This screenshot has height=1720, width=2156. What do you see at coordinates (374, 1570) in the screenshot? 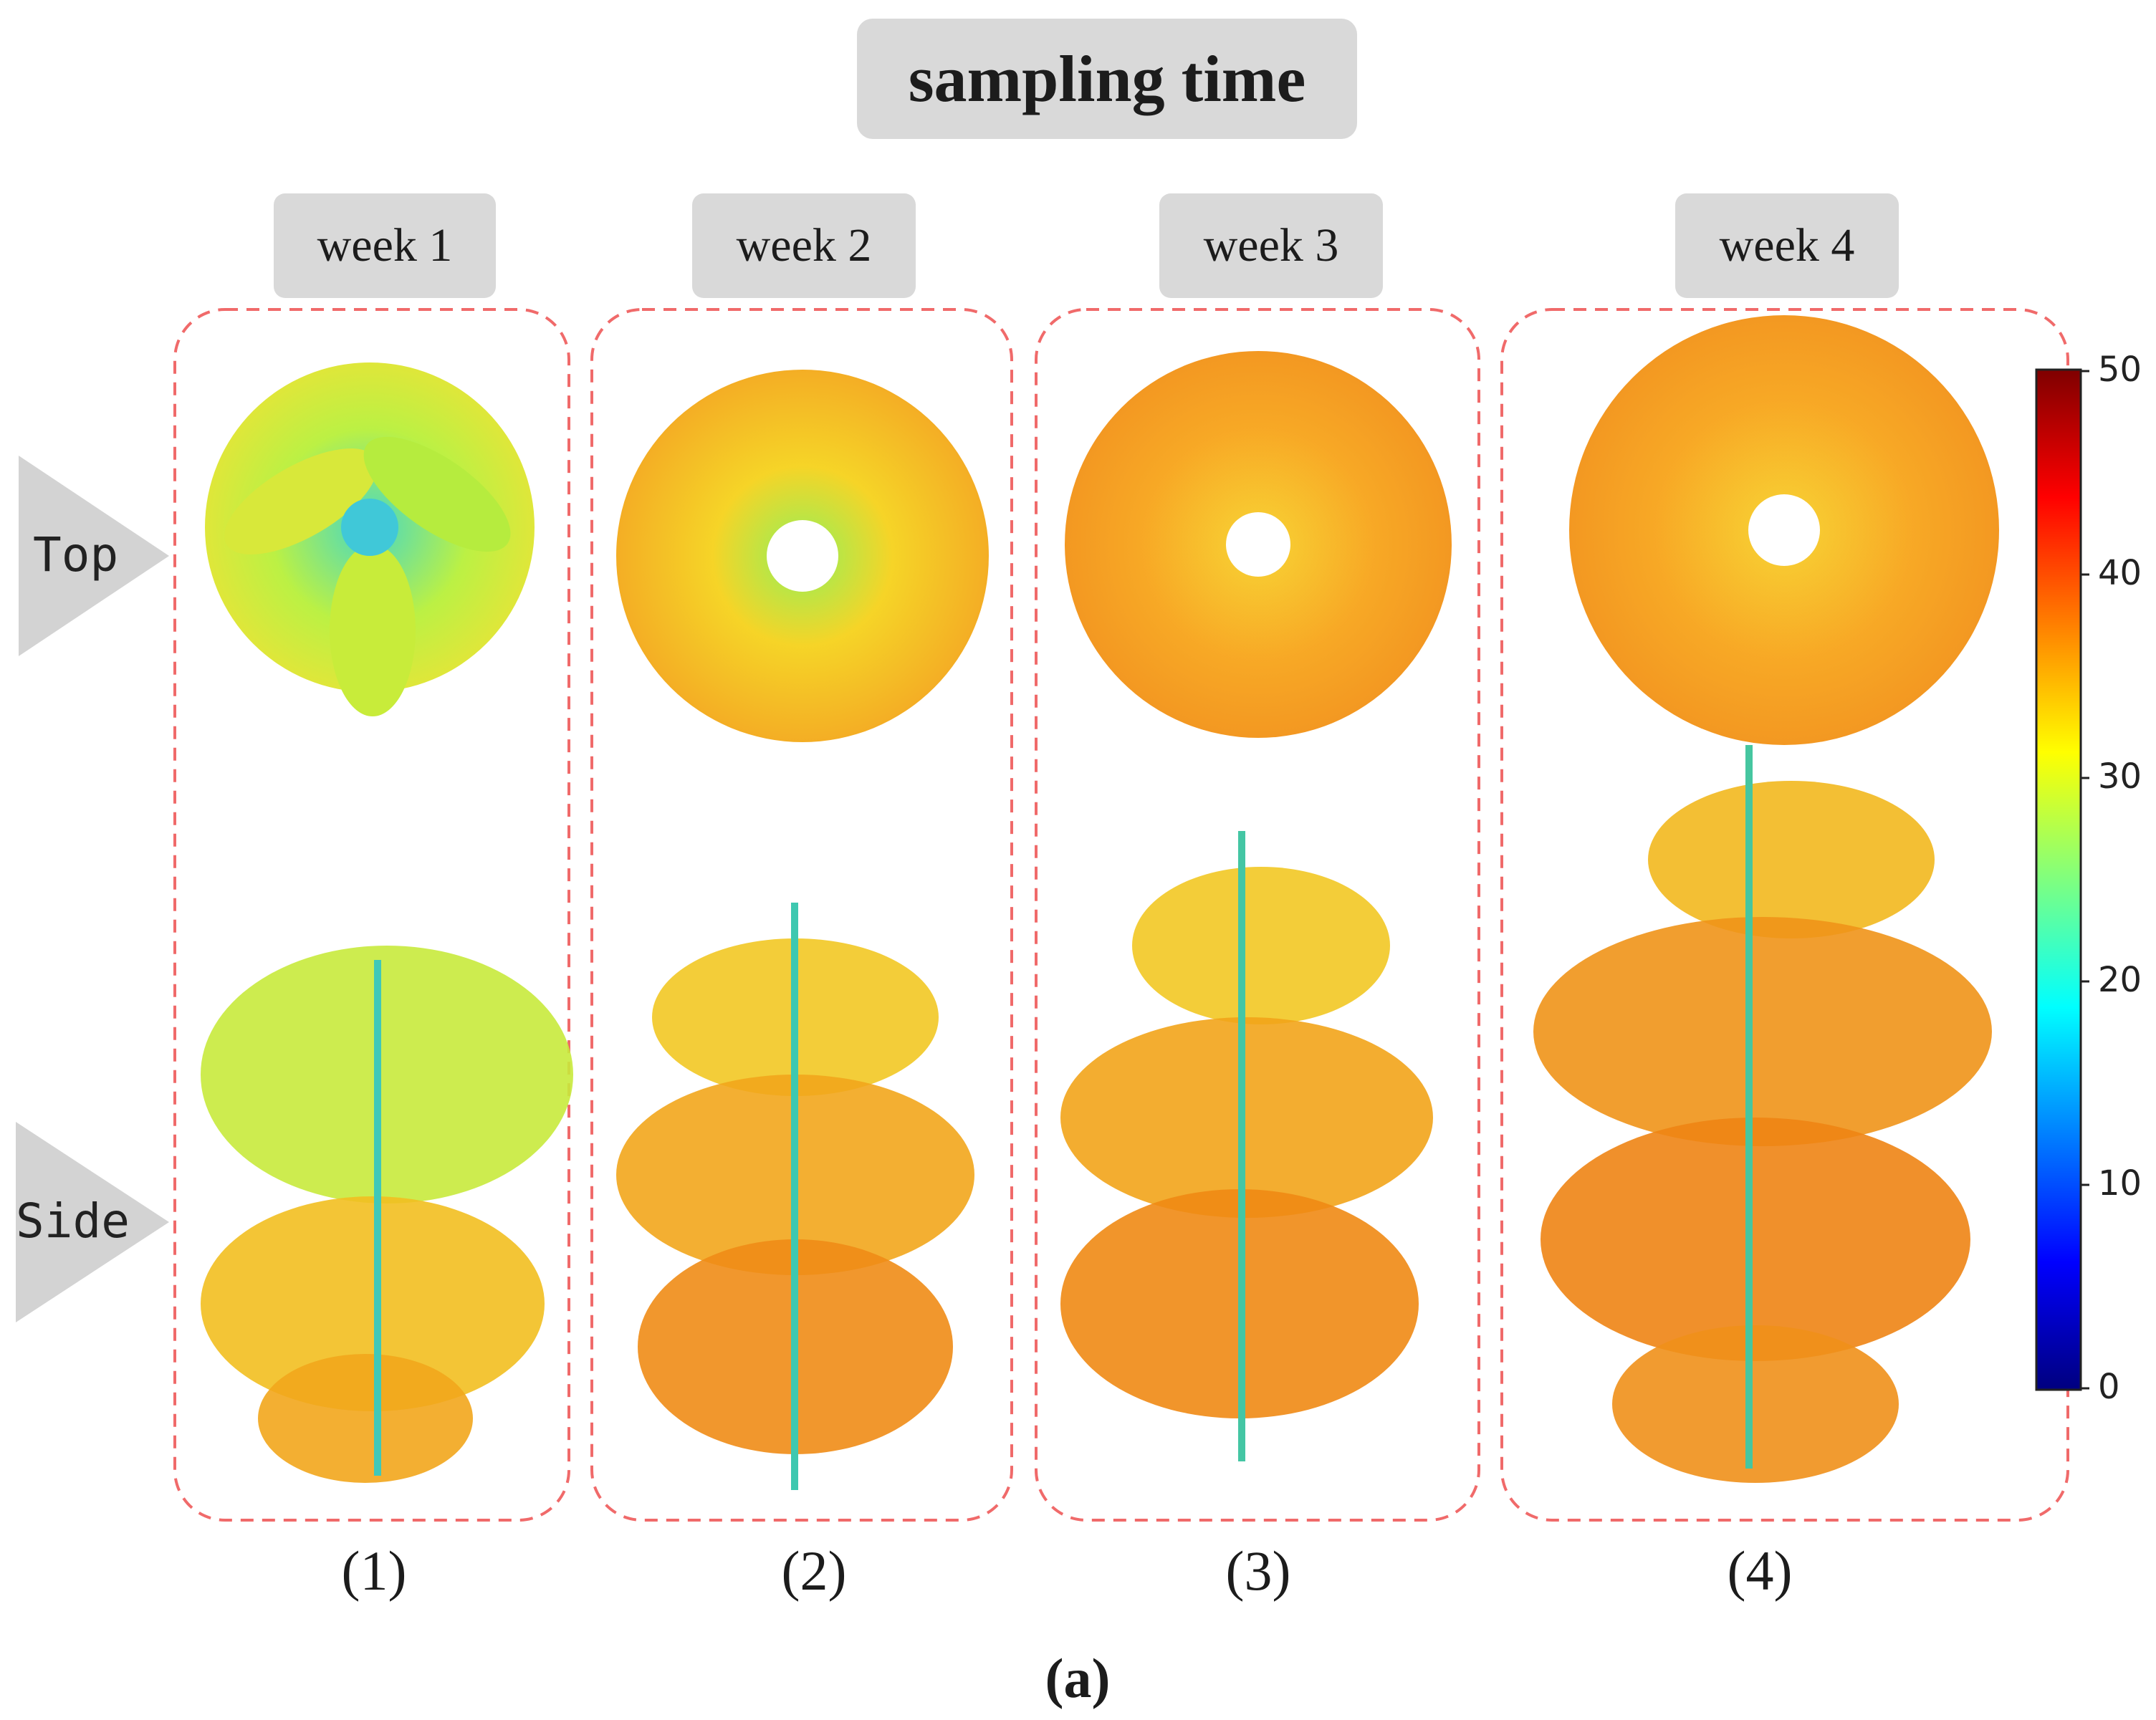
I see `panel-number-1: (1)` at bounding box center [374, 1570].